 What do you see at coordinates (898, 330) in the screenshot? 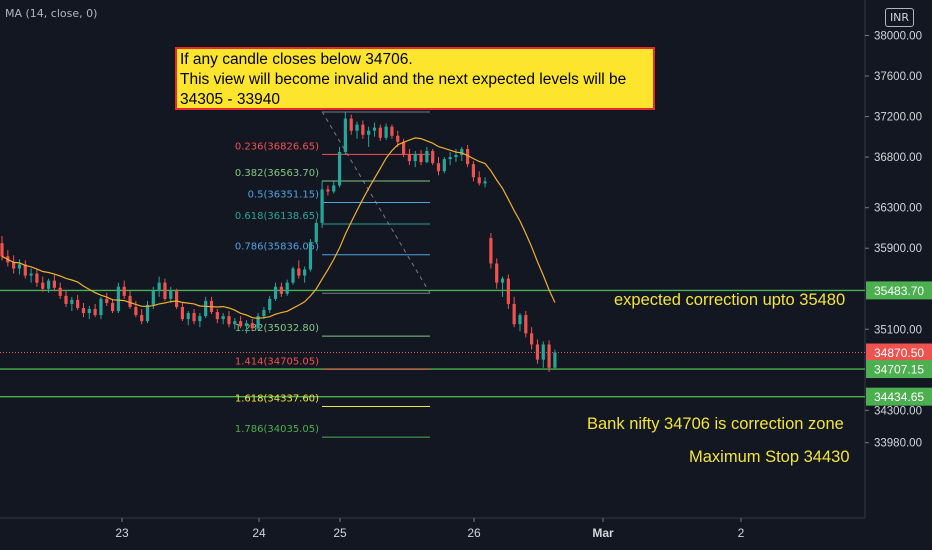
I see `price-tick-label: 35100.00` at bounding box center [898, 330].